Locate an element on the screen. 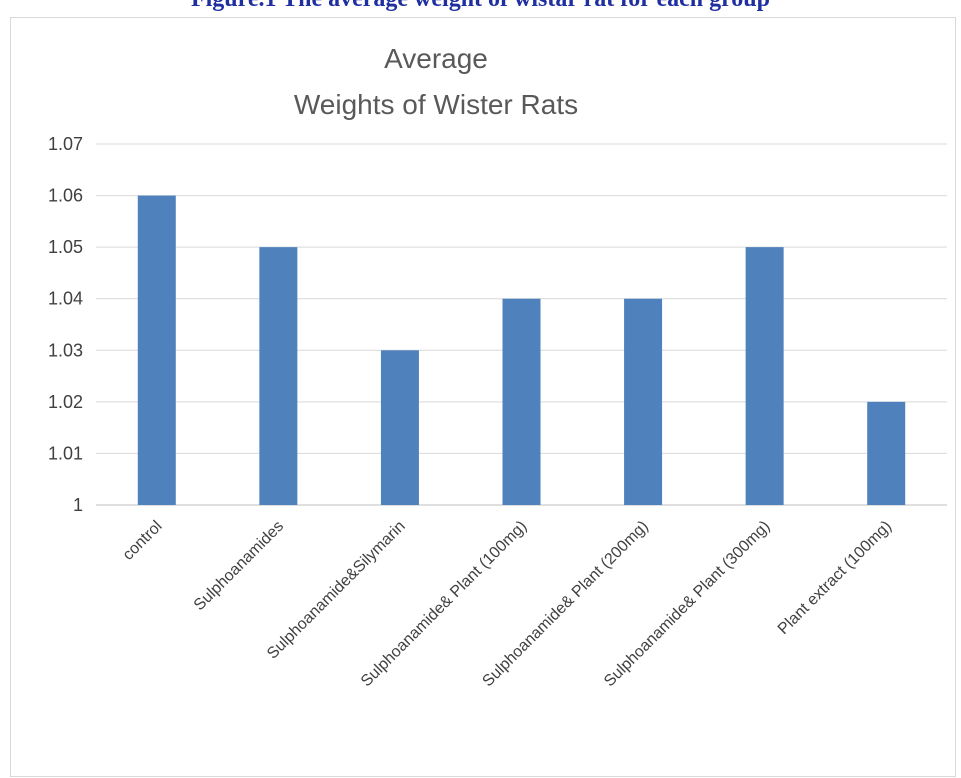  y-tick-label: 1.05 is located at coordinates (65, 247).